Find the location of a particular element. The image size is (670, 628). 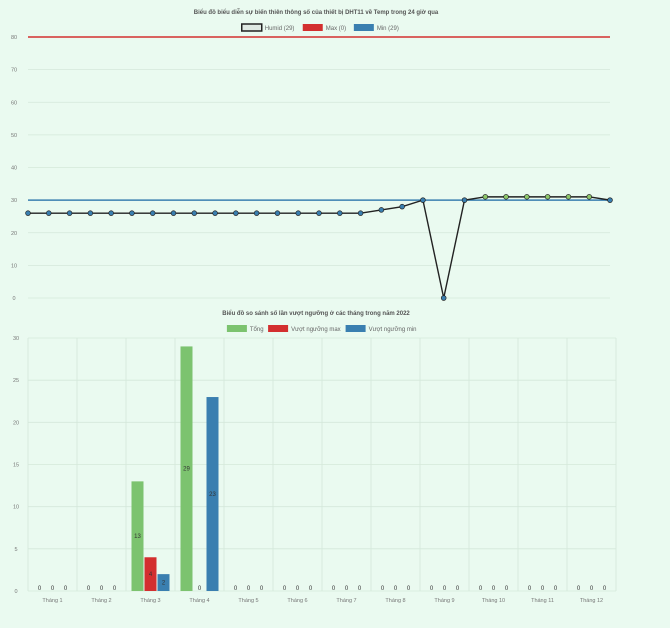

y-tick-label: 50 is located at coordinates (14, 136).